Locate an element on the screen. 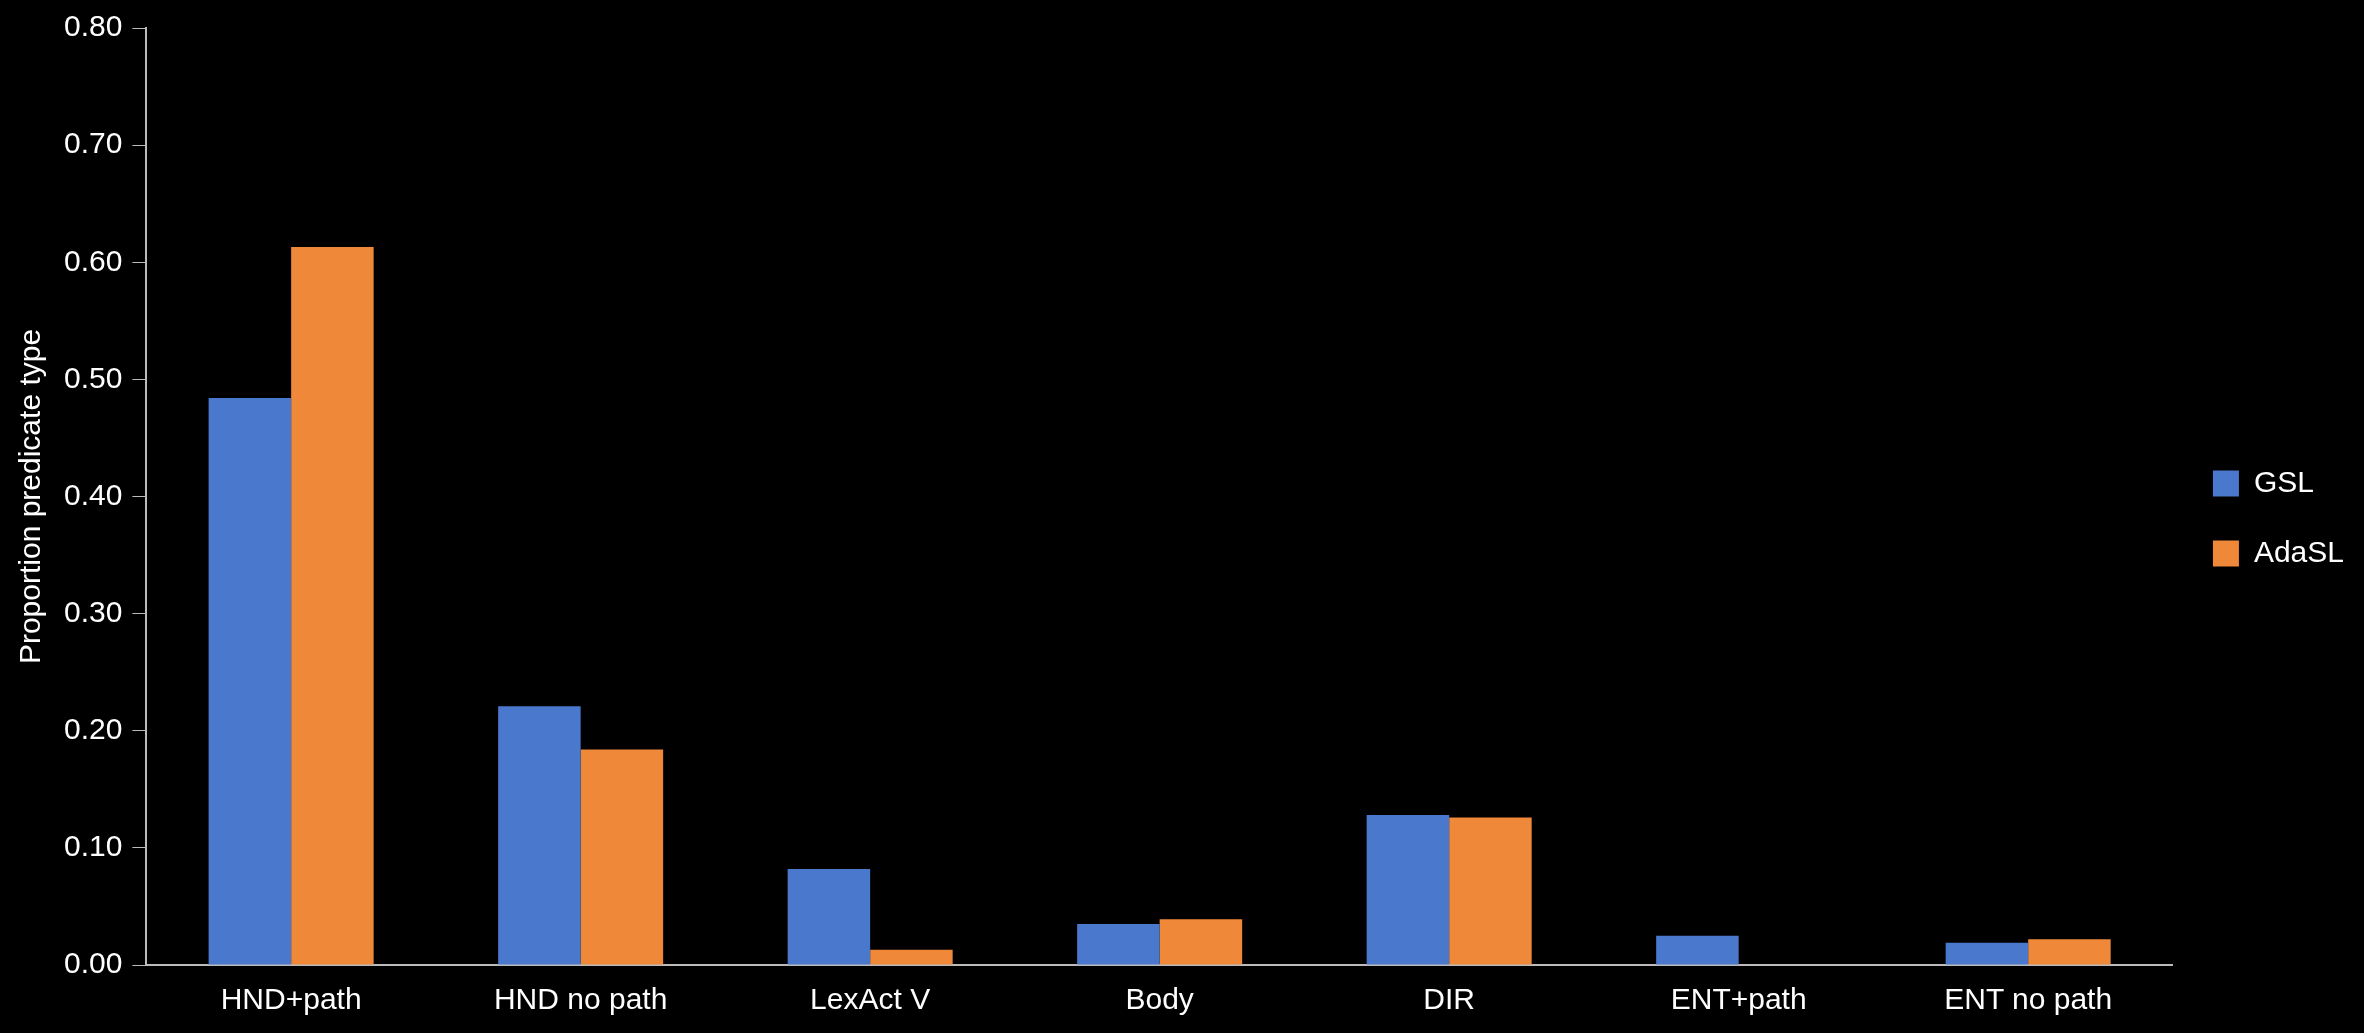 The width and height of the screenshot is (2364, 1033). y-tick-label: 0.60 is located at coordinates (93, 260).